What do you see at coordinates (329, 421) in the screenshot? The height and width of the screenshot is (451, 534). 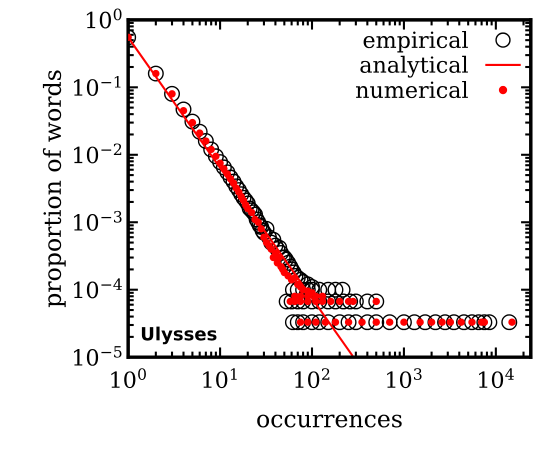 I see `x-axis-title: occurrences` at bounding box center [329, 421].